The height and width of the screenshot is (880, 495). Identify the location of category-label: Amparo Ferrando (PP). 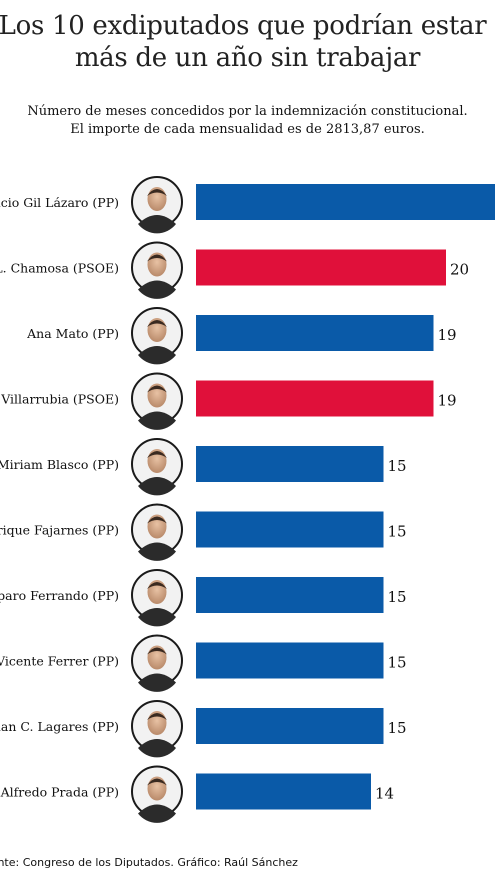
(59, 595).